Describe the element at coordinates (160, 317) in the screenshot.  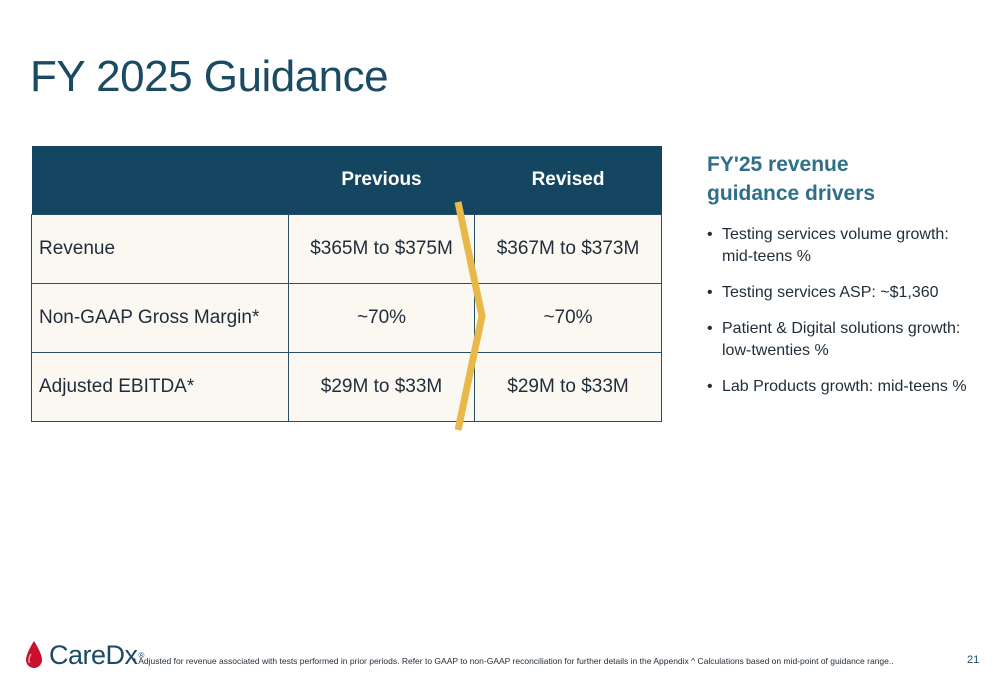
I see `row-label-gross-margin: Non-GAAP Gross Margin*` at that location.